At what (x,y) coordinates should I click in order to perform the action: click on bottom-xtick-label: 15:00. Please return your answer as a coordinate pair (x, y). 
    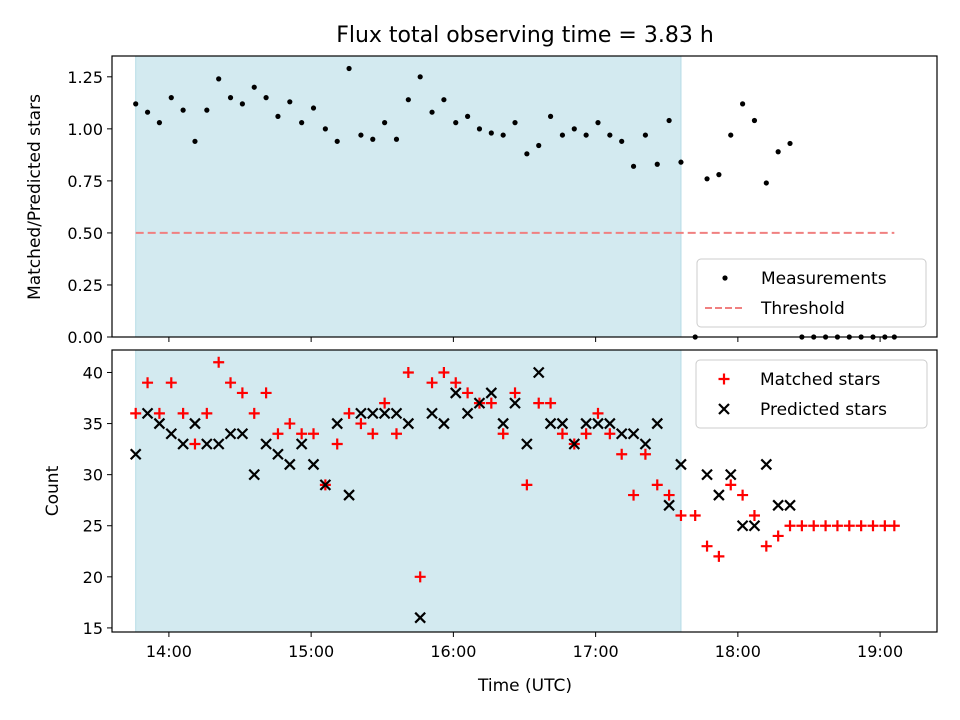
    Looking at the image, I should click on (311, 651).